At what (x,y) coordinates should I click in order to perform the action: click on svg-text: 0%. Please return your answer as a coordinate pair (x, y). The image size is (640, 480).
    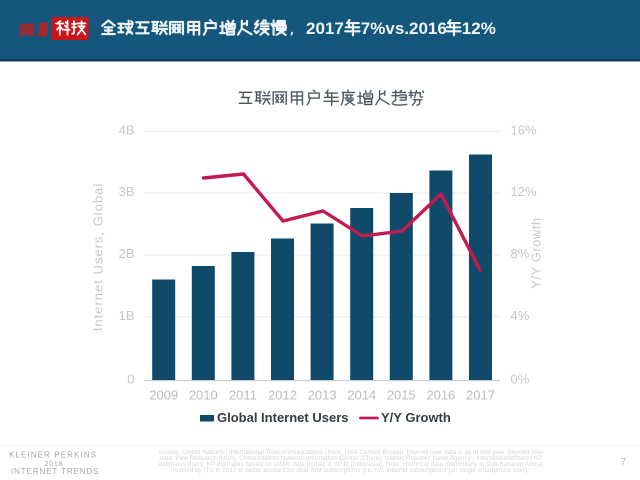
    Looking at the image, I should click on (520, 379).